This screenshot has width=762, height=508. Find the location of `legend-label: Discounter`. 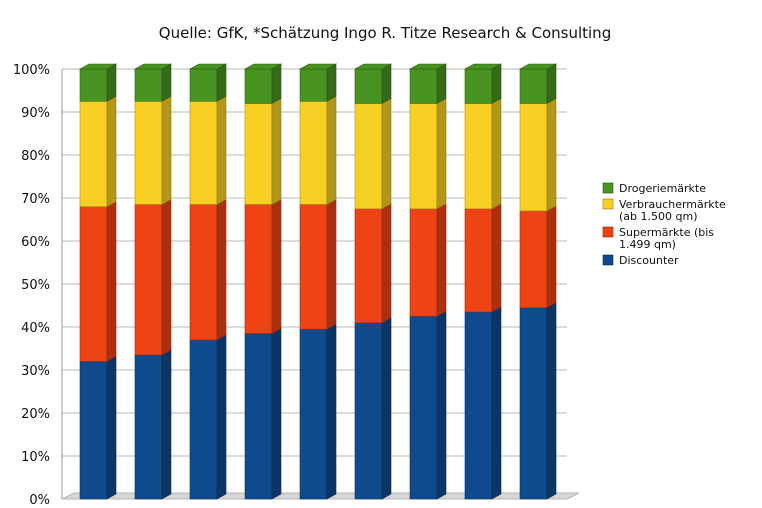

legend-label: Discounter is located at coordinates (649, 260).